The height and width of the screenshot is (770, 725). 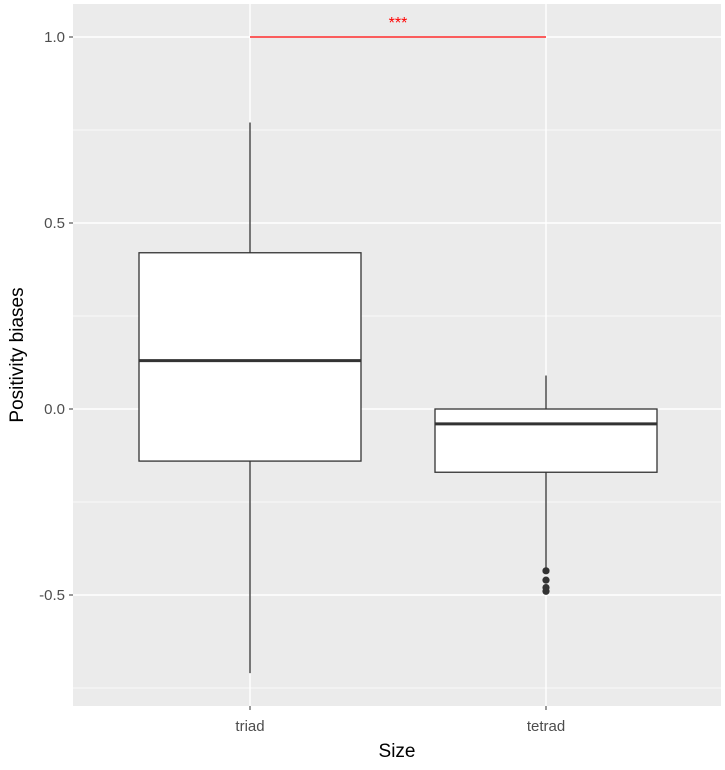 What do you see at coordinates (56, 316) in the screenshot?
I see `y-axis-ticks: -0.5 0.0 0.5 1.0` at bounding box center [56, 316].